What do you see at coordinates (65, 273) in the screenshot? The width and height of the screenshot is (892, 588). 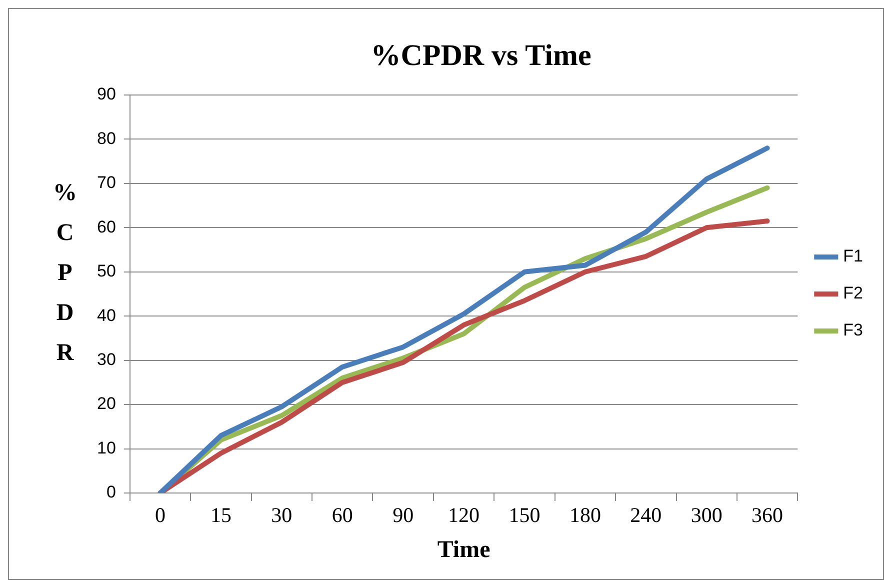 I see `y-axis-title: %CPDR` at bounding box center [65, 273].